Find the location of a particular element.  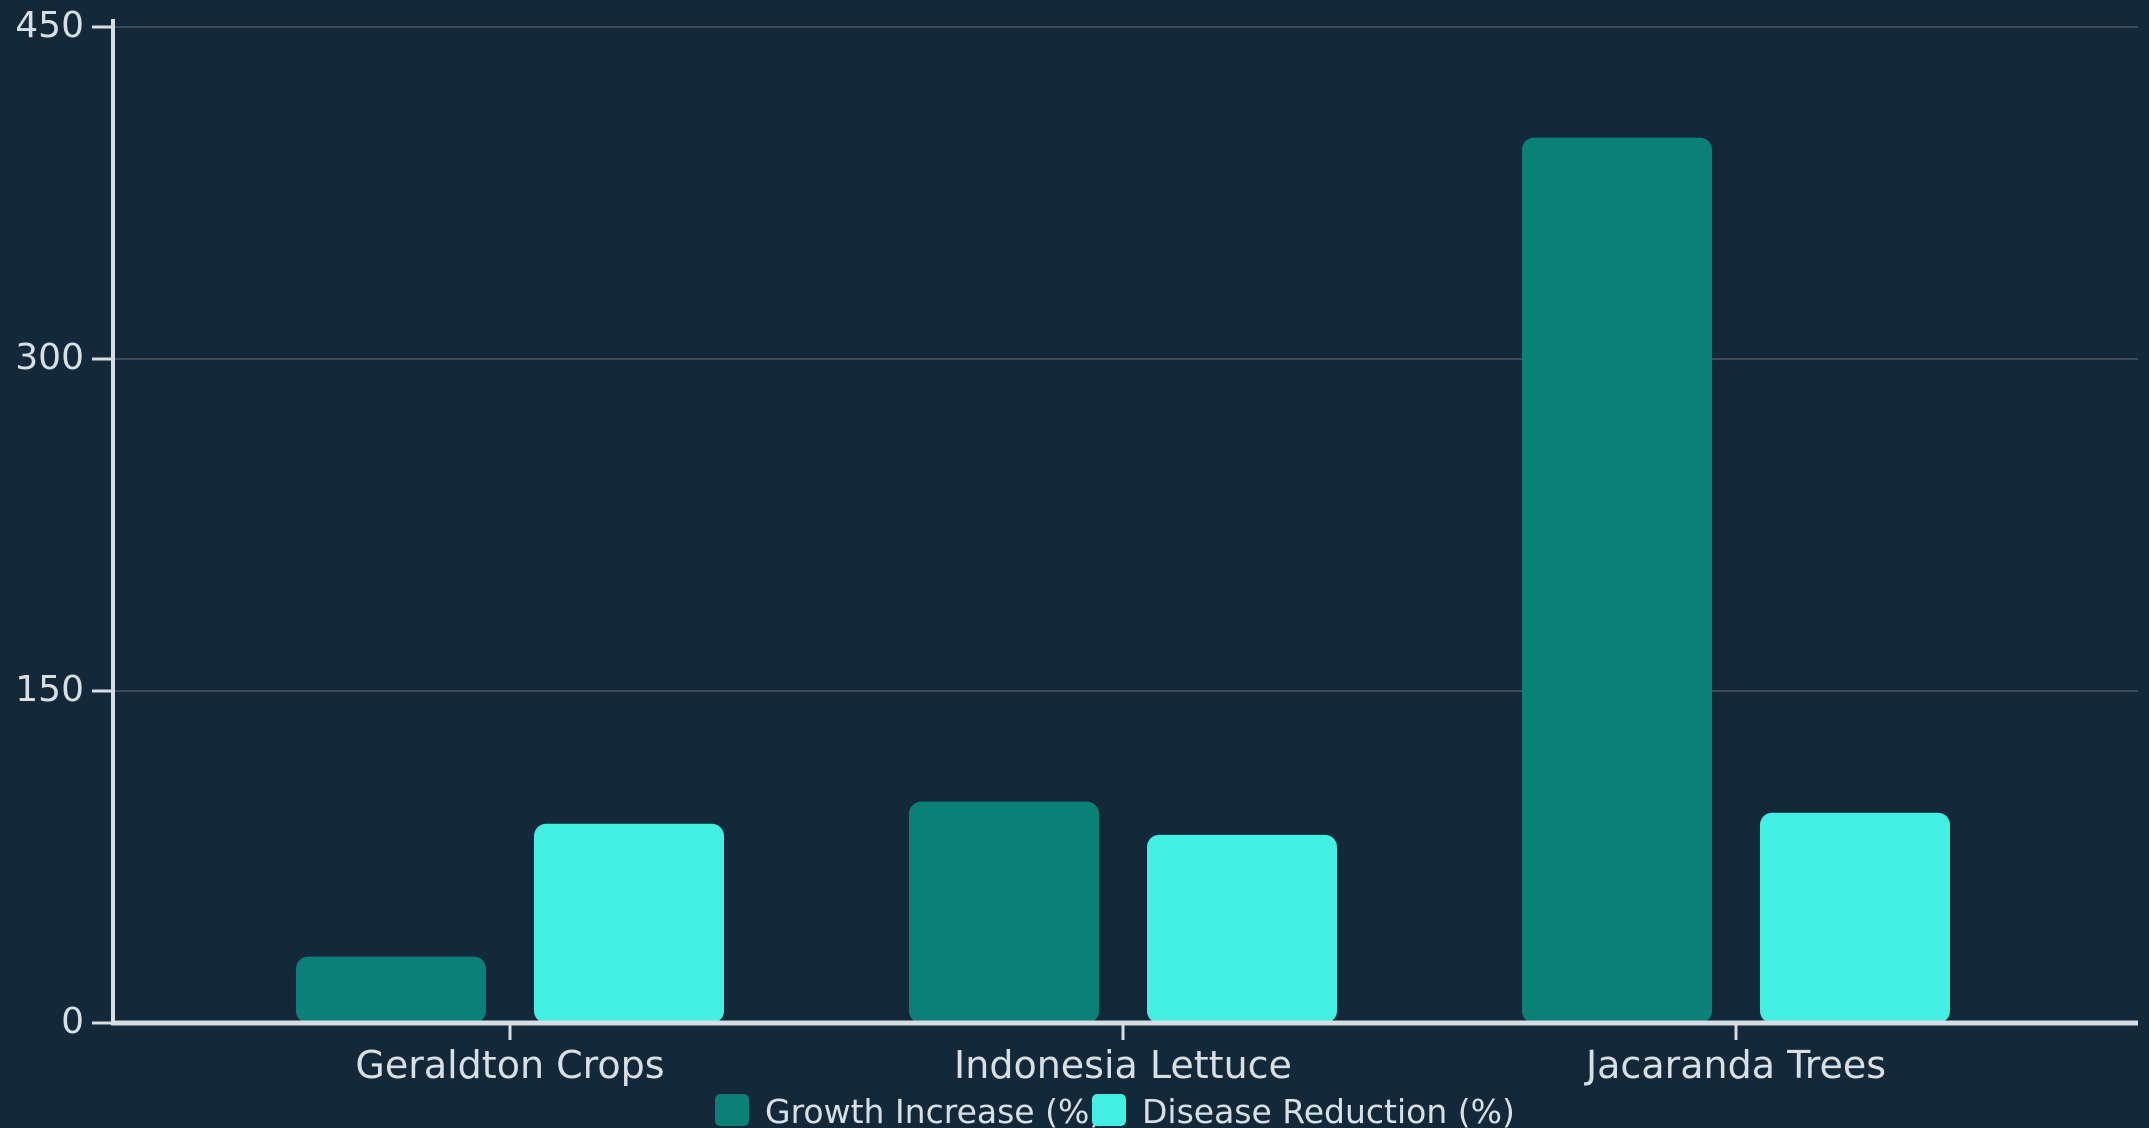

y-tick-label: 150 is located at coordinates (49, 689).